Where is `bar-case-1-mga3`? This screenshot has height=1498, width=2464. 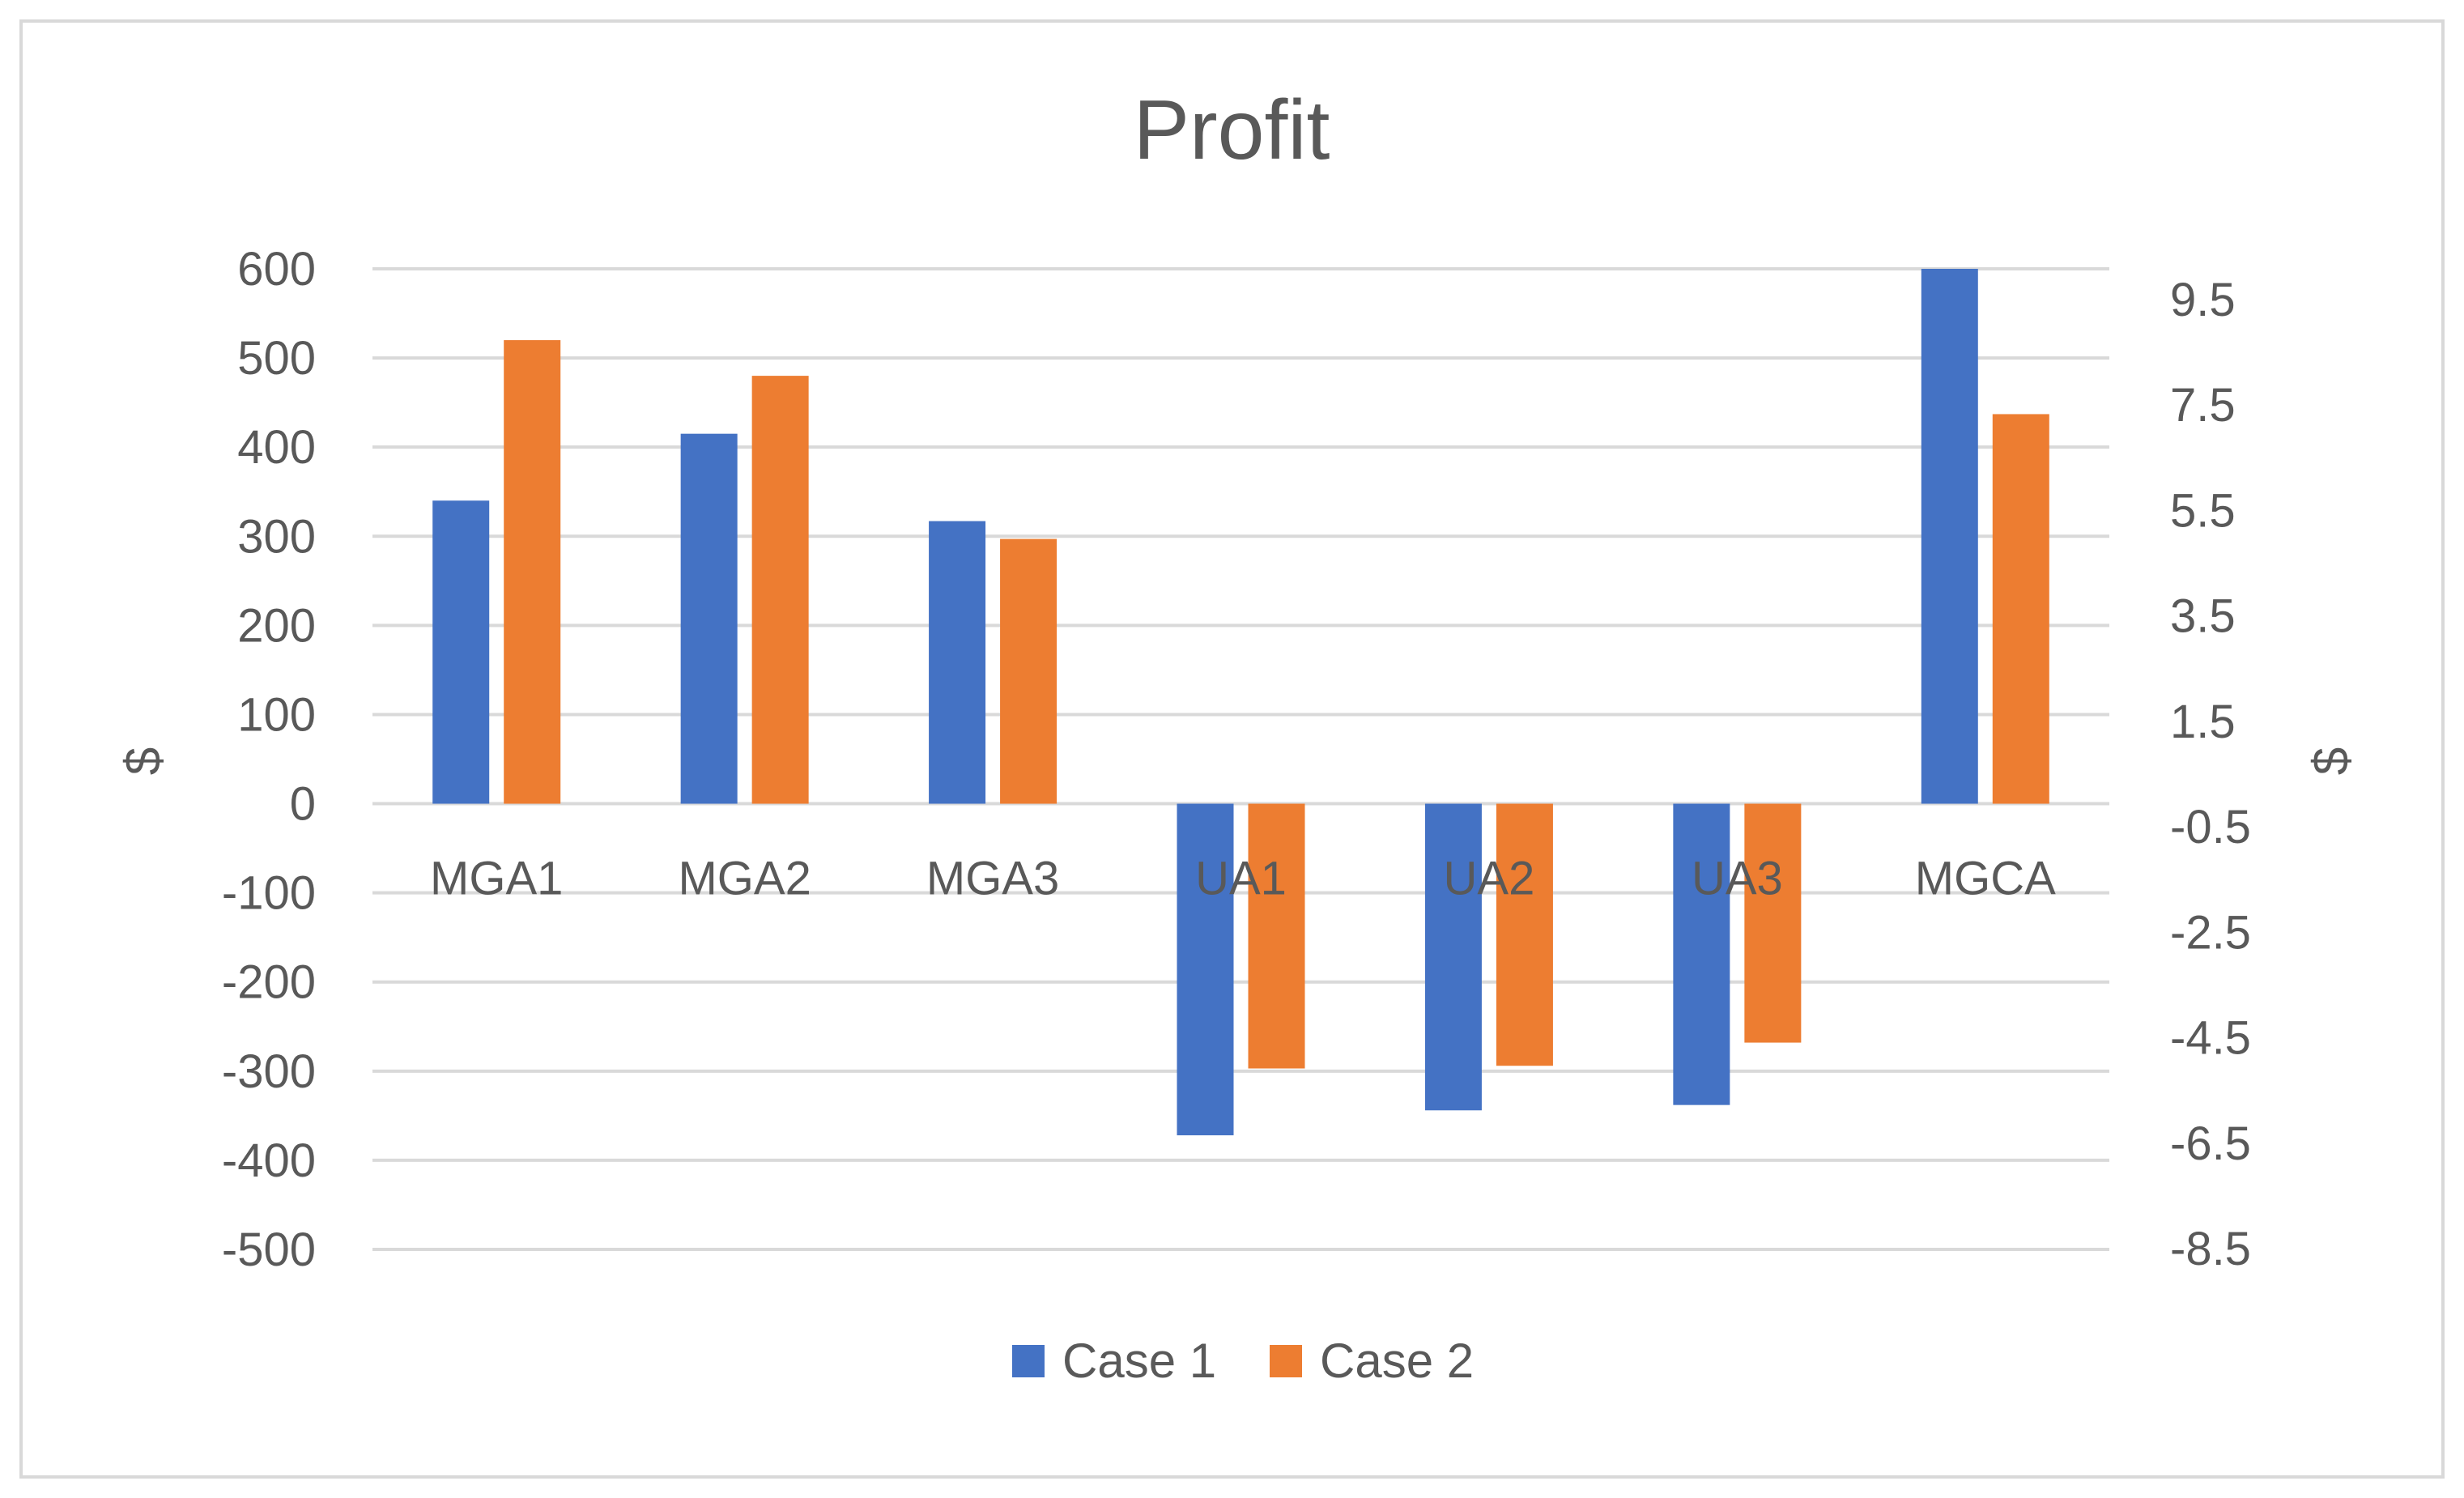 bar-case-1-mga3 is located at coordinates (957, 662).